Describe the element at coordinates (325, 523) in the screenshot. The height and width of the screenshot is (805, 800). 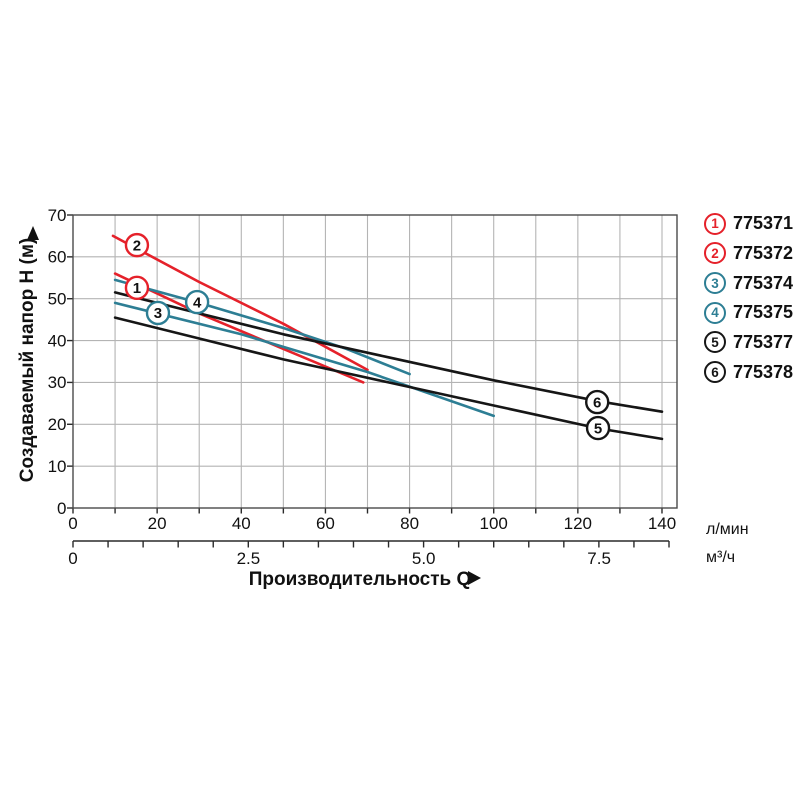
I see `x-tick-label-lmin: 60` at that location.